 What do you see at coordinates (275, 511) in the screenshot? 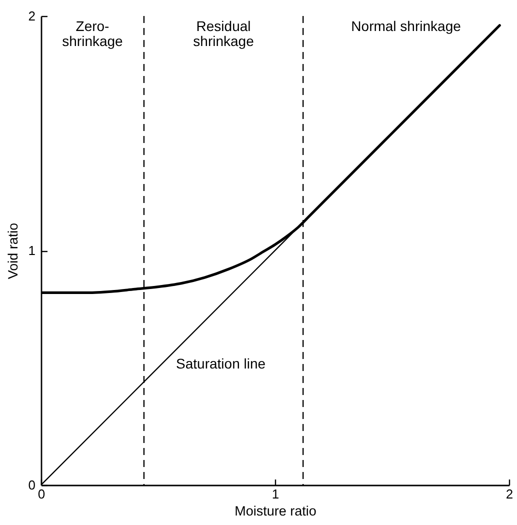
I see `x-axis-title: Moisture ratio` at bounding box center [275, 511].